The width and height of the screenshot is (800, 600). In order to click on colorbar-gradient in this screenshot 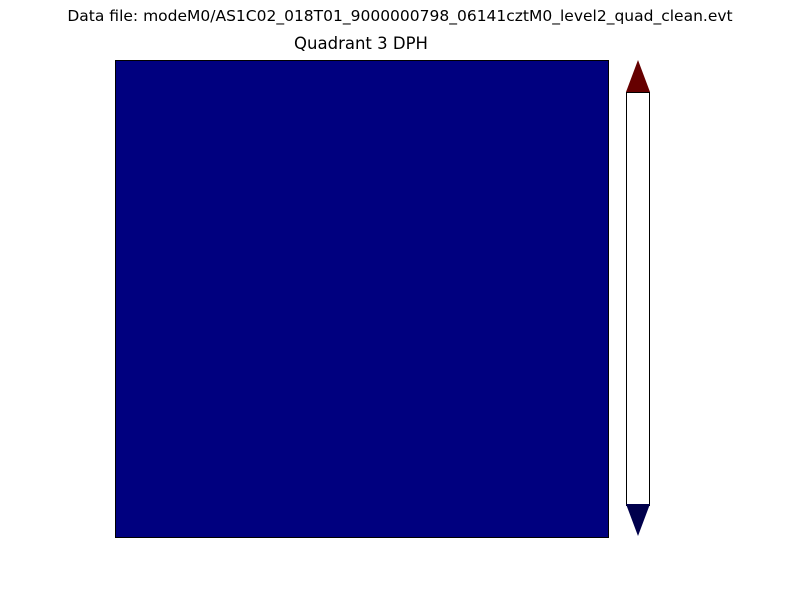, I will do `click(638, 299)`.